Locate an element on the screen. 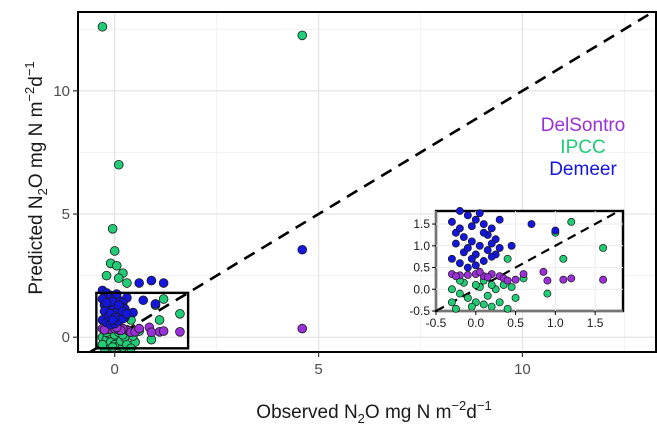  inset-y-tick-label: 1.5 is located at coordinates (421, 224).